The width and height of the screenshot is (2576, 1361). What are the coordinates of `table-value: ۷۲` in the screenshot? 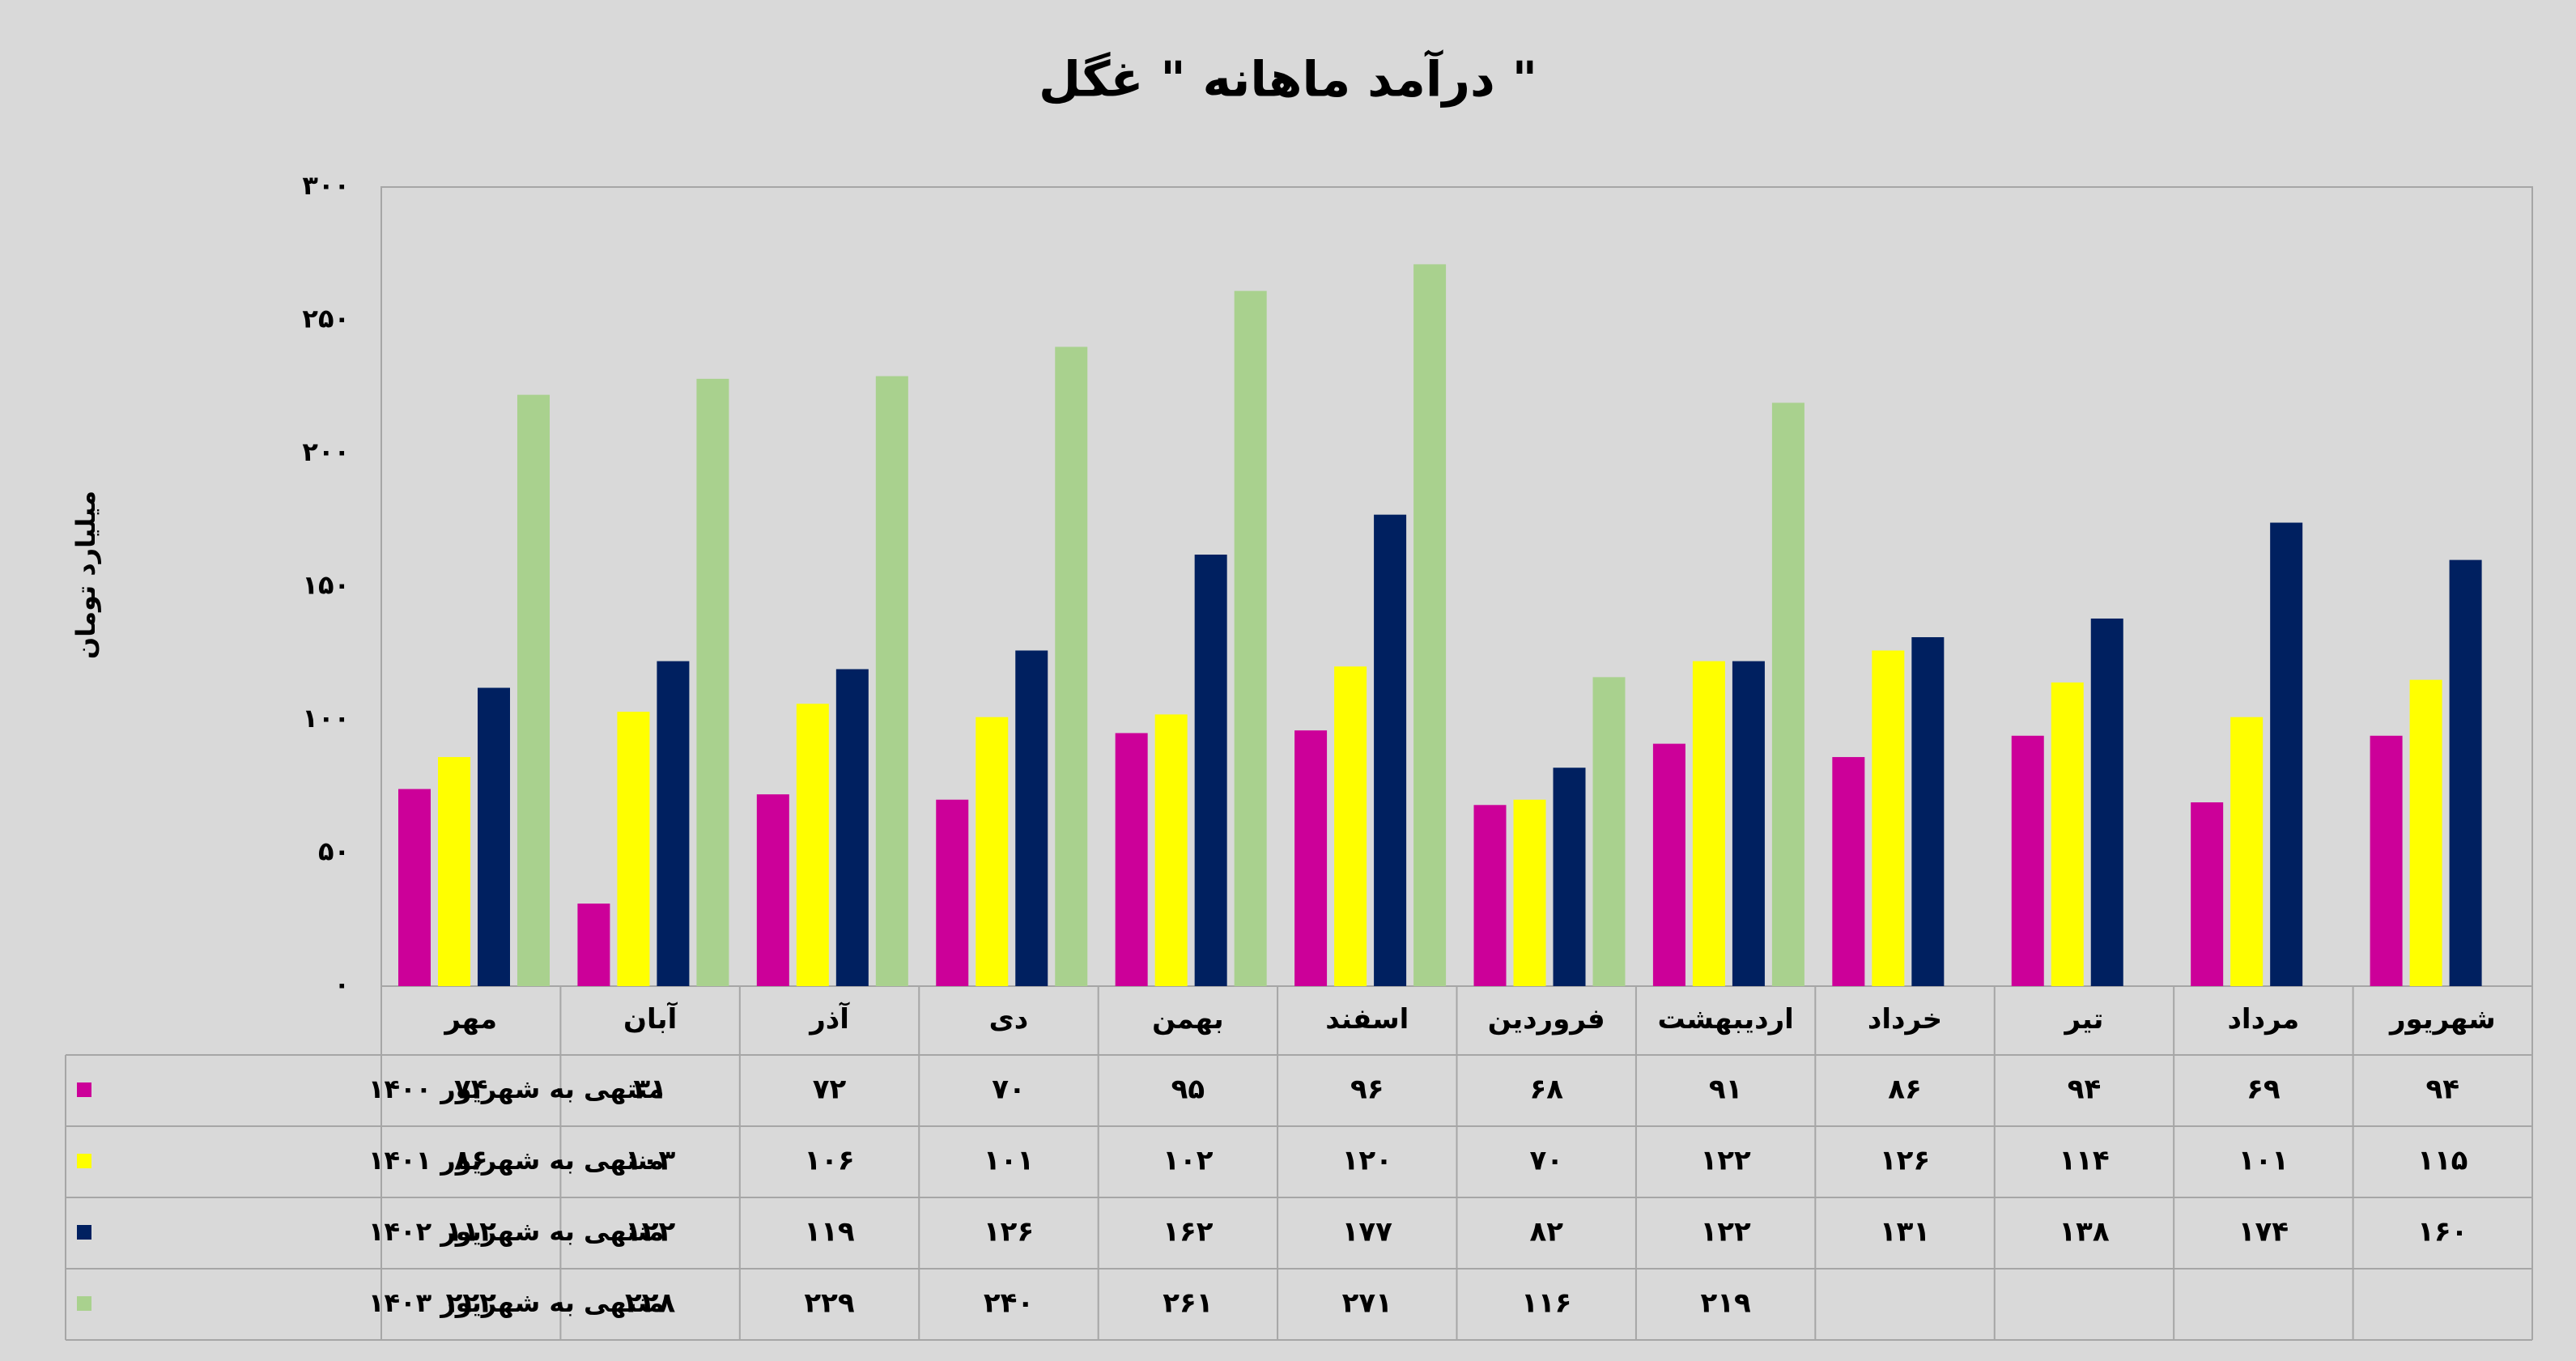 It's located at (830, 1090).